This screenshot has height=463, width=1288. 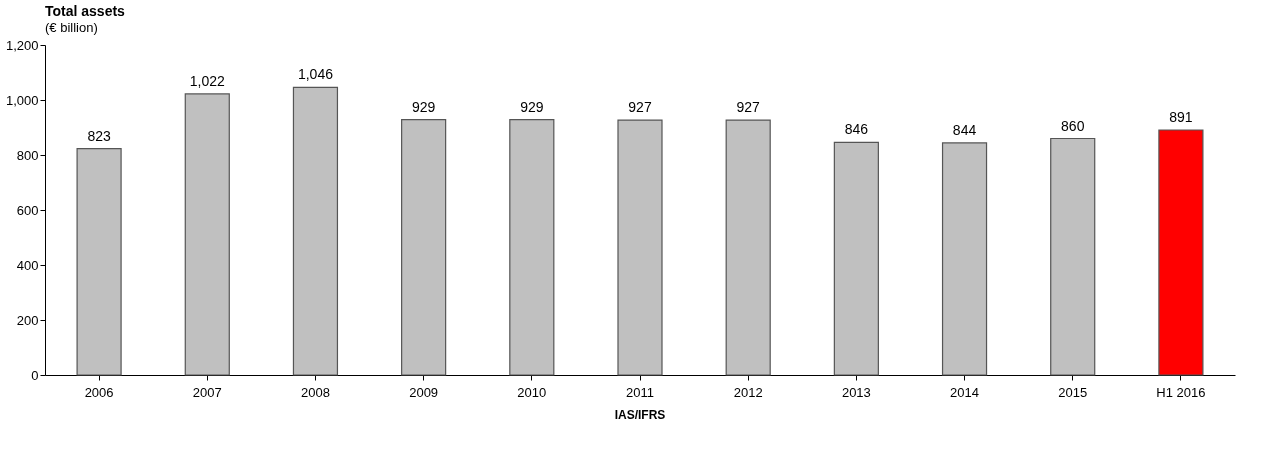 I want to click on data-label: 860, so click(x=1073, y=125).